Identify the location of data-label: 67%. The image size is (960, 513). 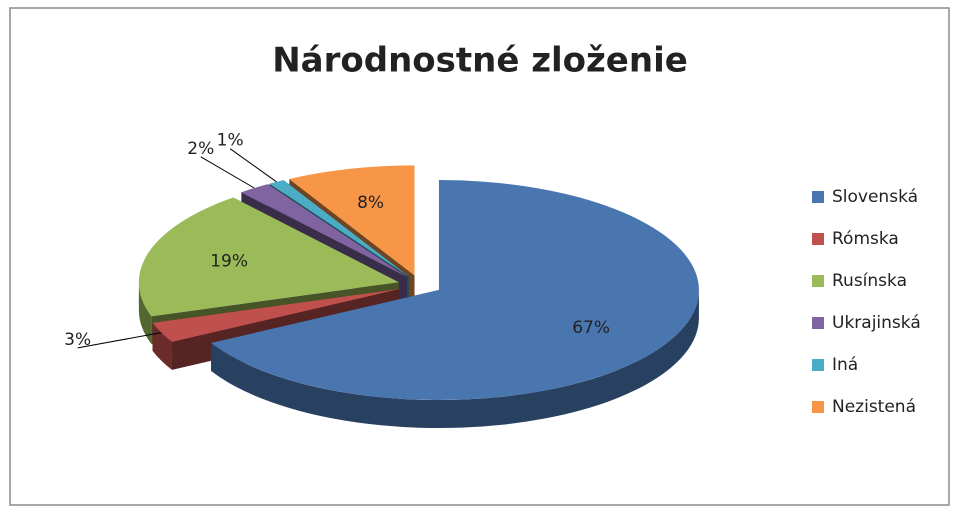
(591, 328).